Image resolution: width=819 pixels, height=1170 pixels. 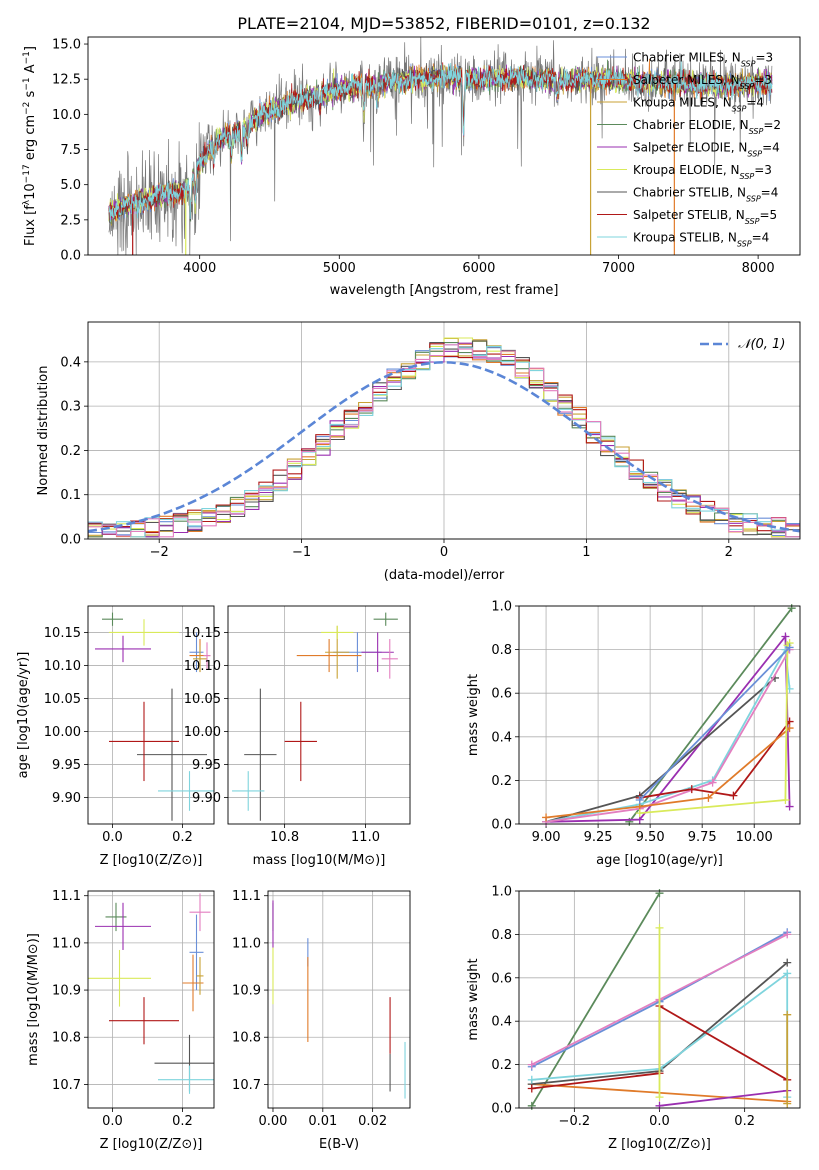 What do you see at coordinates (680, 215) in the screenshot?
I see `legend-model: Salpeter STELIB` at bounding box center [680, 215].